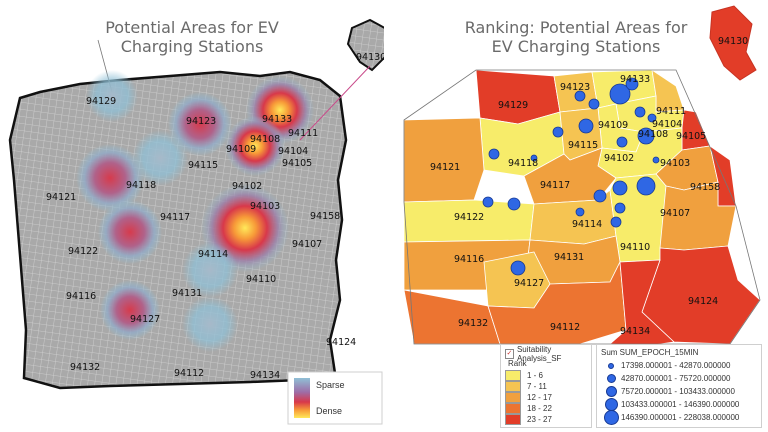 This screenshot has height=432, width=768. What do you see at coordinates (145, 319) in the screenshot?
I see `zip-label: 94127` at bounding box center [145, 319].